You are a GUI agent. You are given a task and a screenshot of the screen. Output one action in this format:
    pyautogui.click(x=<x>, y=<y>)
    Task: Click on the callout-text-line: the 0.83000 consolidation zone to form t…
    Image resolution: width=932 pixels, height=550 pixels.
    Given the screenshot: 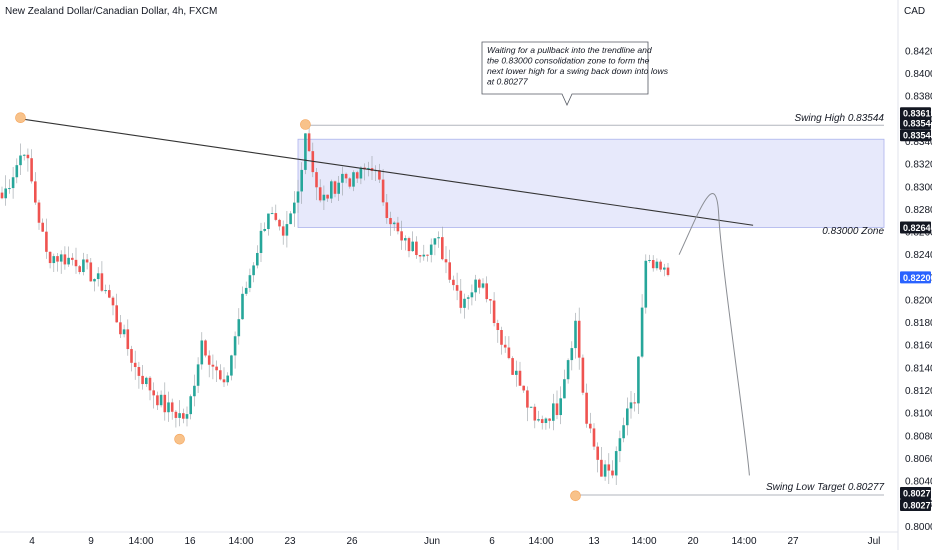 What is the action you would take?
    pyautogui.click(x=568, y=61)
    